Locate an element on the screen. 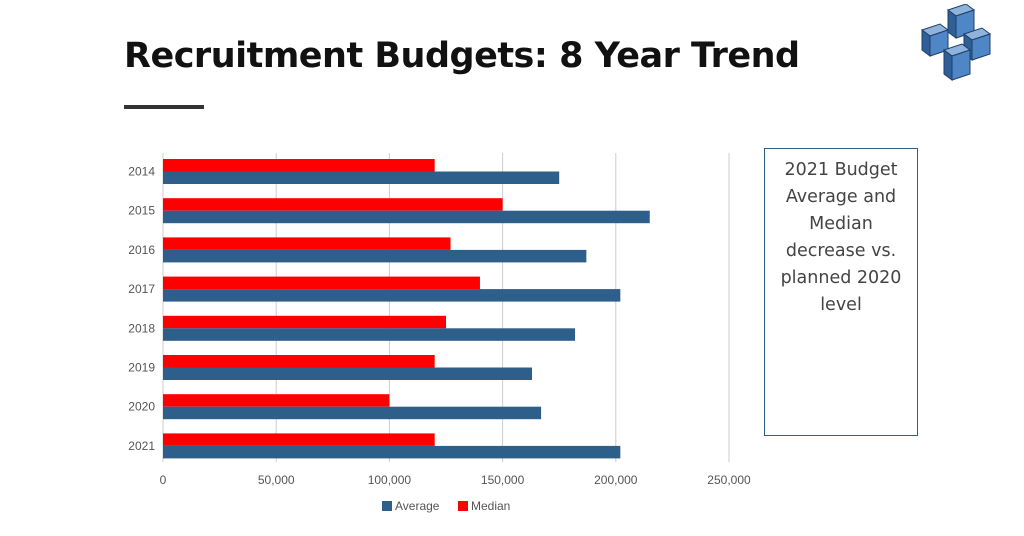 This screenshot has height=536, width=1024. legend-swatch-average is located at coordinates (387, 506).